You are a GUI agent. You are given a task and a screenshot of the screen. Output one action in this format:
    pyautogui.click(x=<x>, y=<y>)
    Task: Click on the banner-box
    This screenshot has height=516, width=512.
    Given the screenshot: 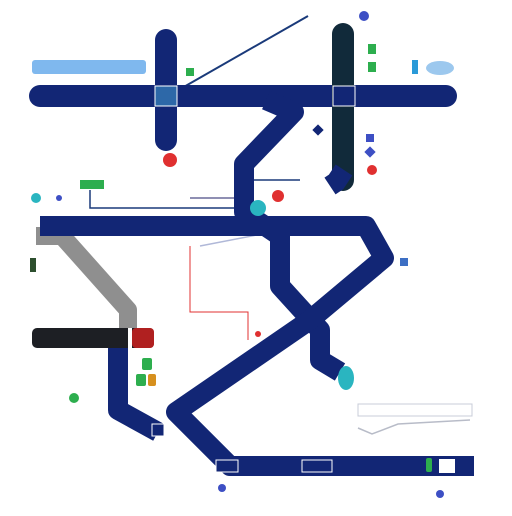 What is the action you would take?
    pyautogui.click(x=89, y=67)
    